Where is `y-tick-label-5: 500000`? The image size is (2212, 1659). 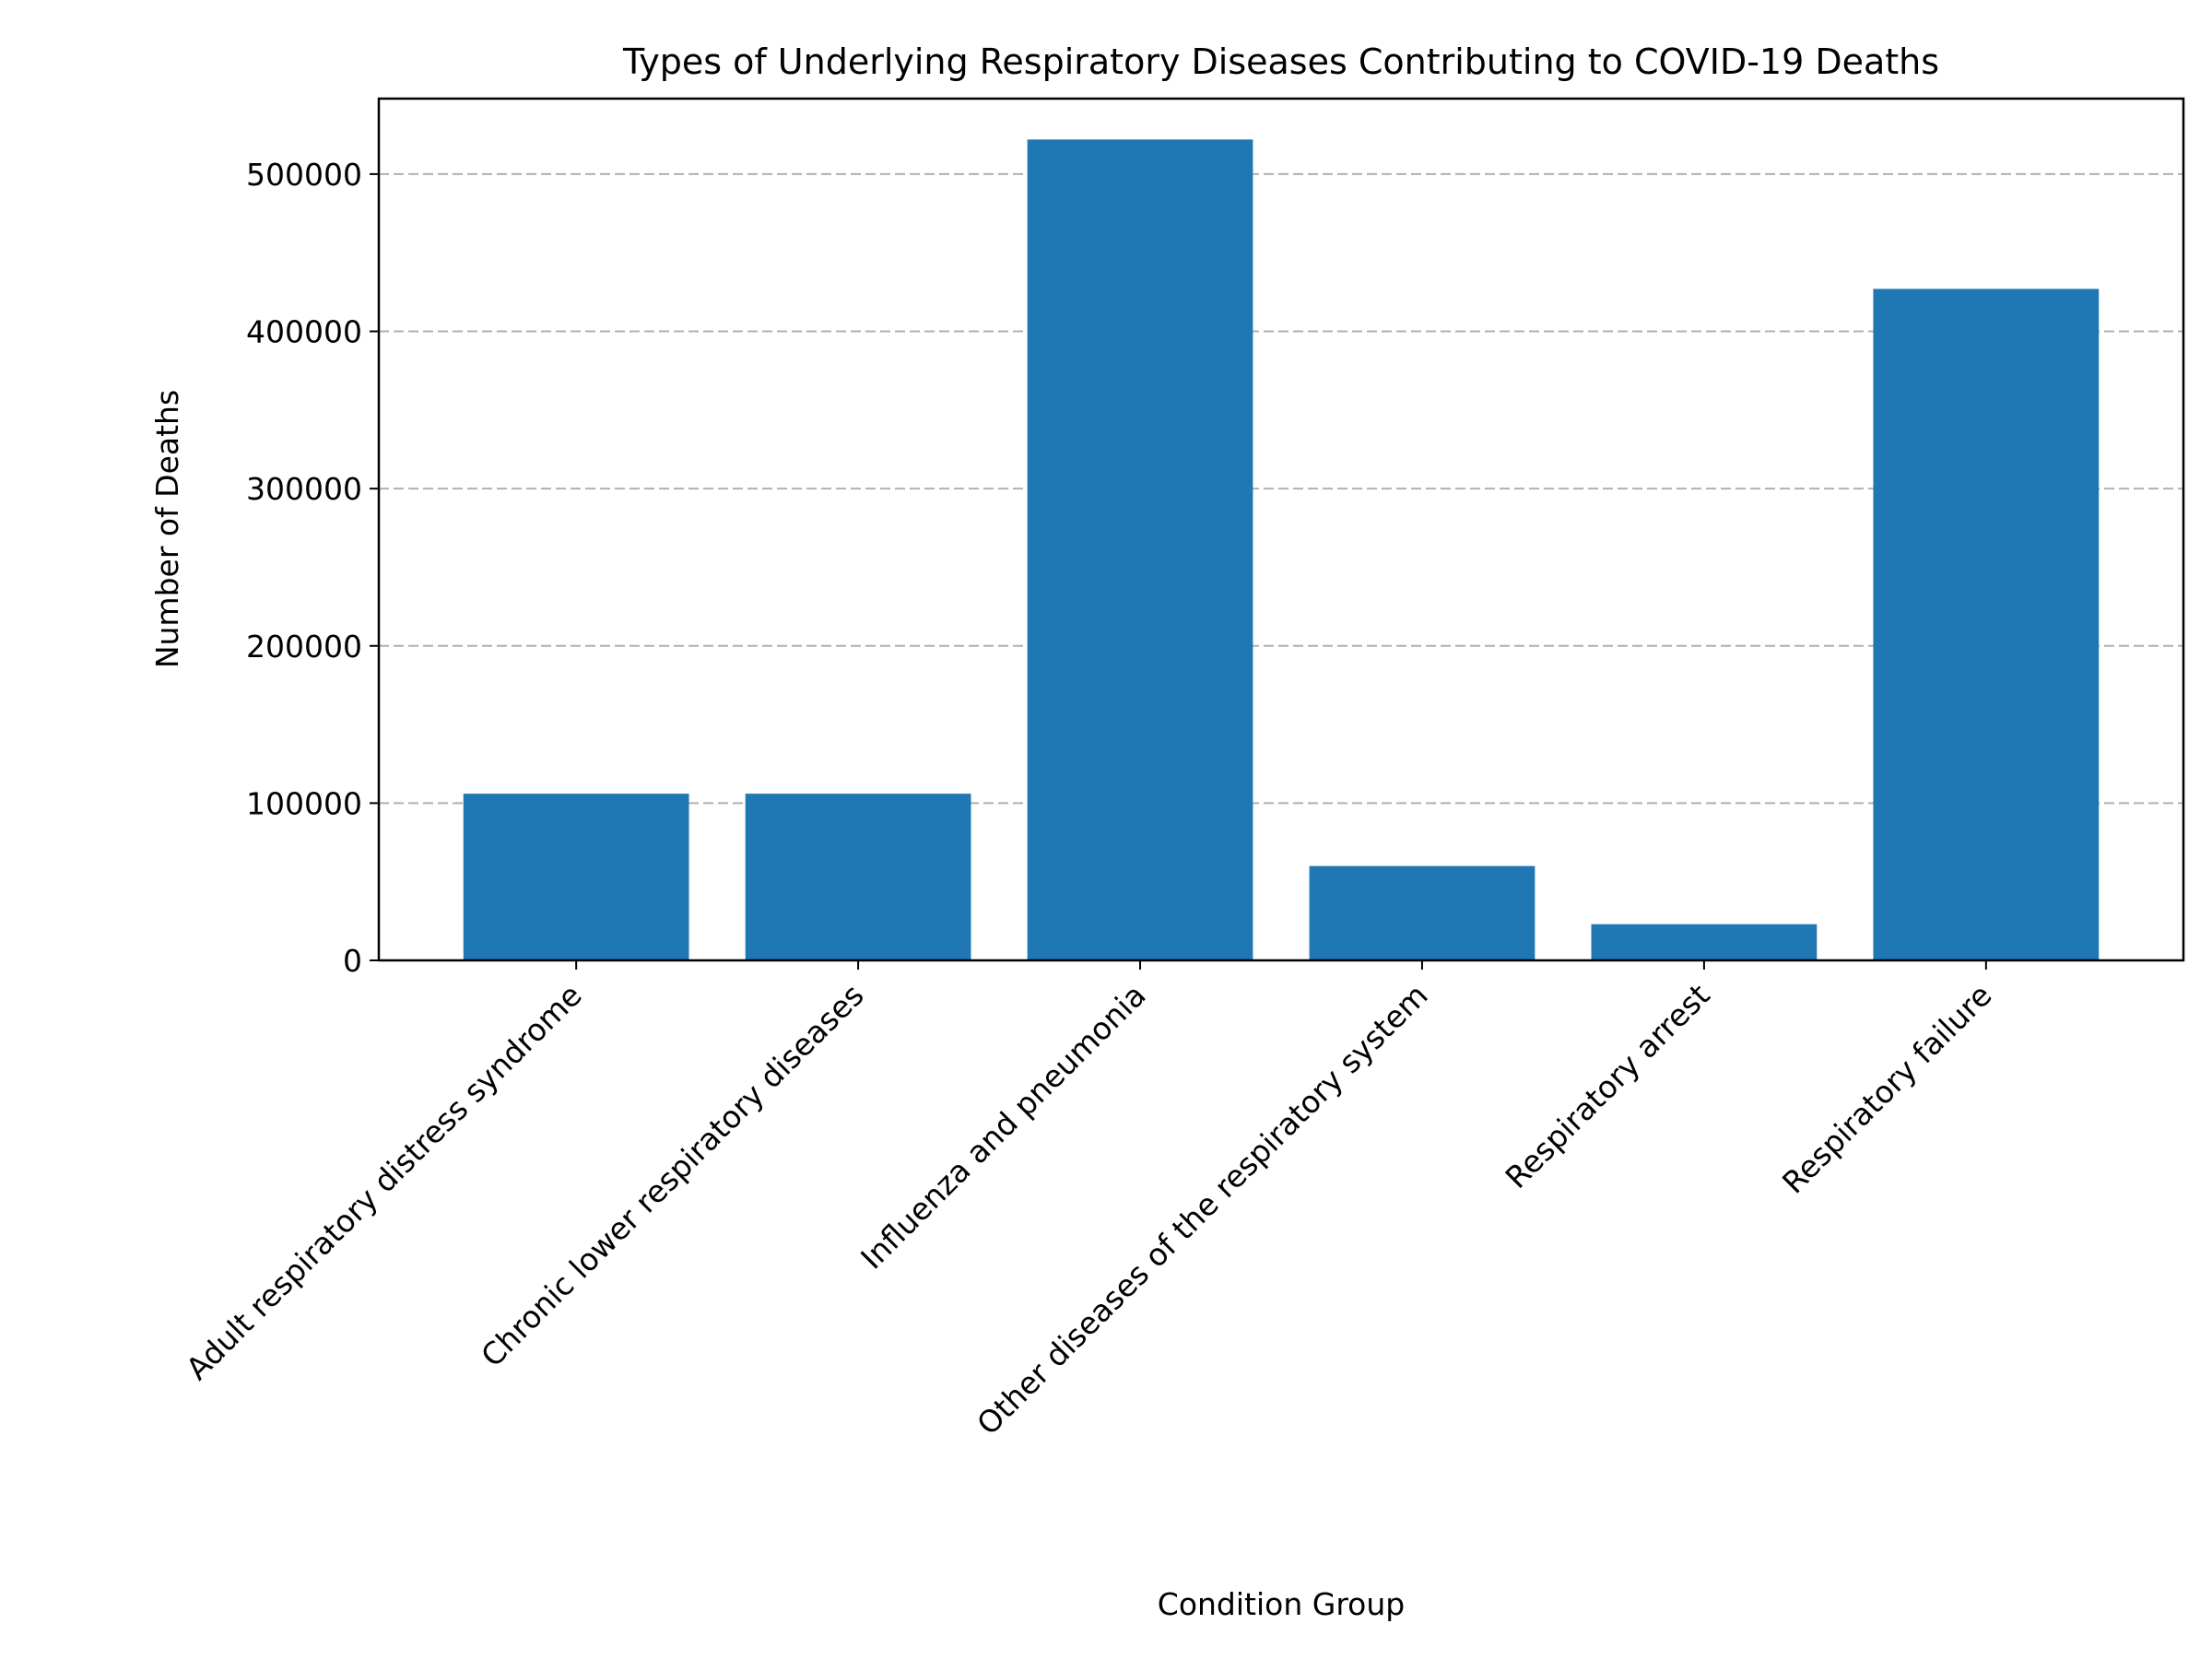 y-tick-label-5: 500000 is located at coordinates (304, 175).